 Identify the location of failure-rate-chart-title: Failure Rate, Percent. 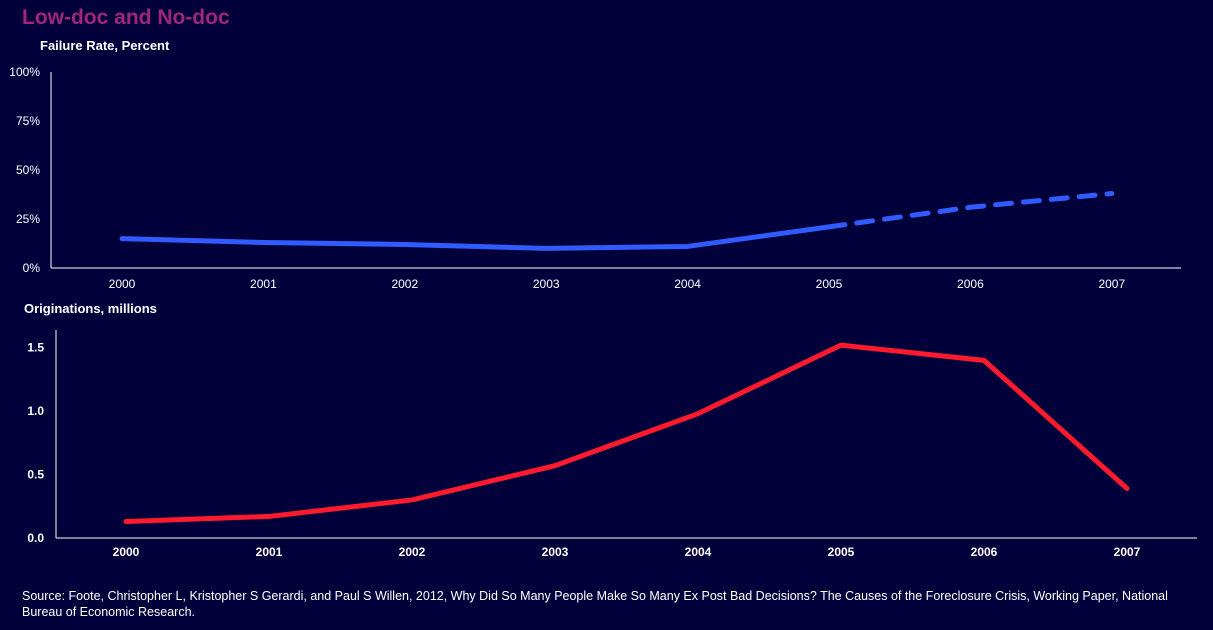
(105, 45).